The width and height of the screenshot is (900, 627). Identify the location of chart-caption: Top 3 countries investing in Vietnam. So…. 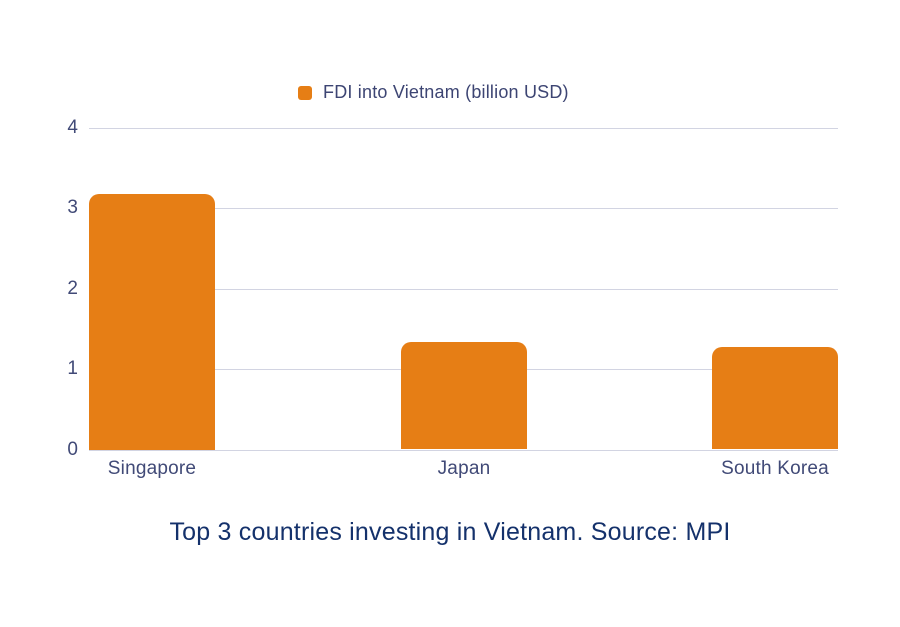
(450, 532).